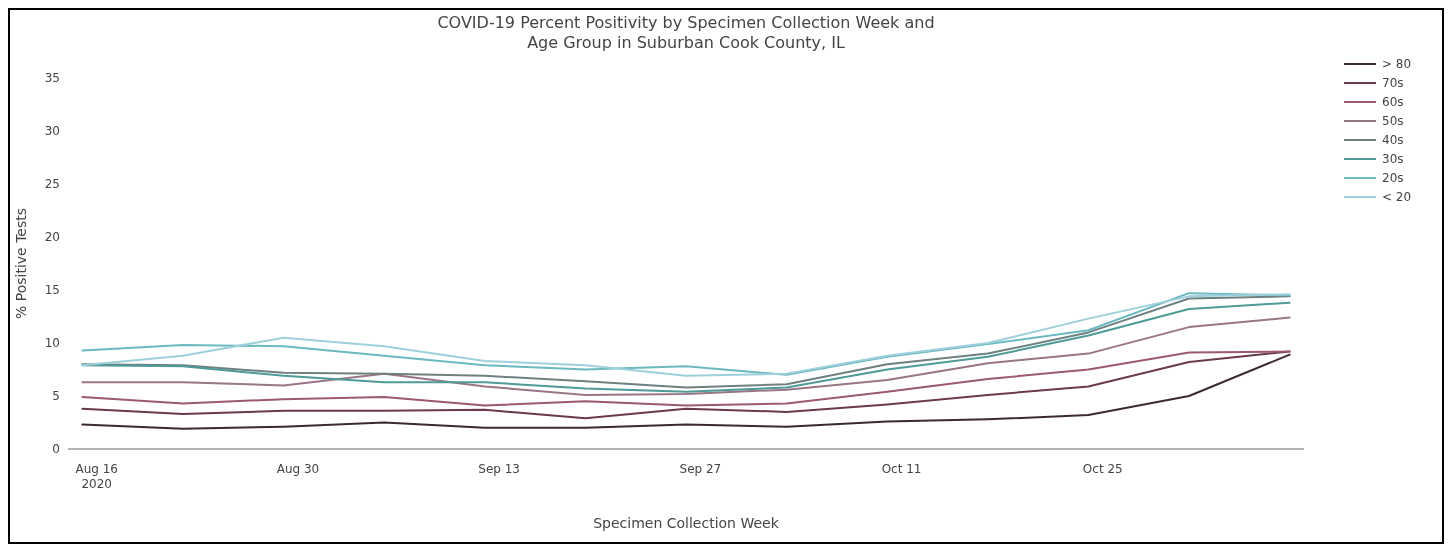 Image resolution: width=1452 pixels, height=552 pixels. Describe the element at coordinates (56, 449) in the screenshot. I see `y-tick-label: 0` at that location.